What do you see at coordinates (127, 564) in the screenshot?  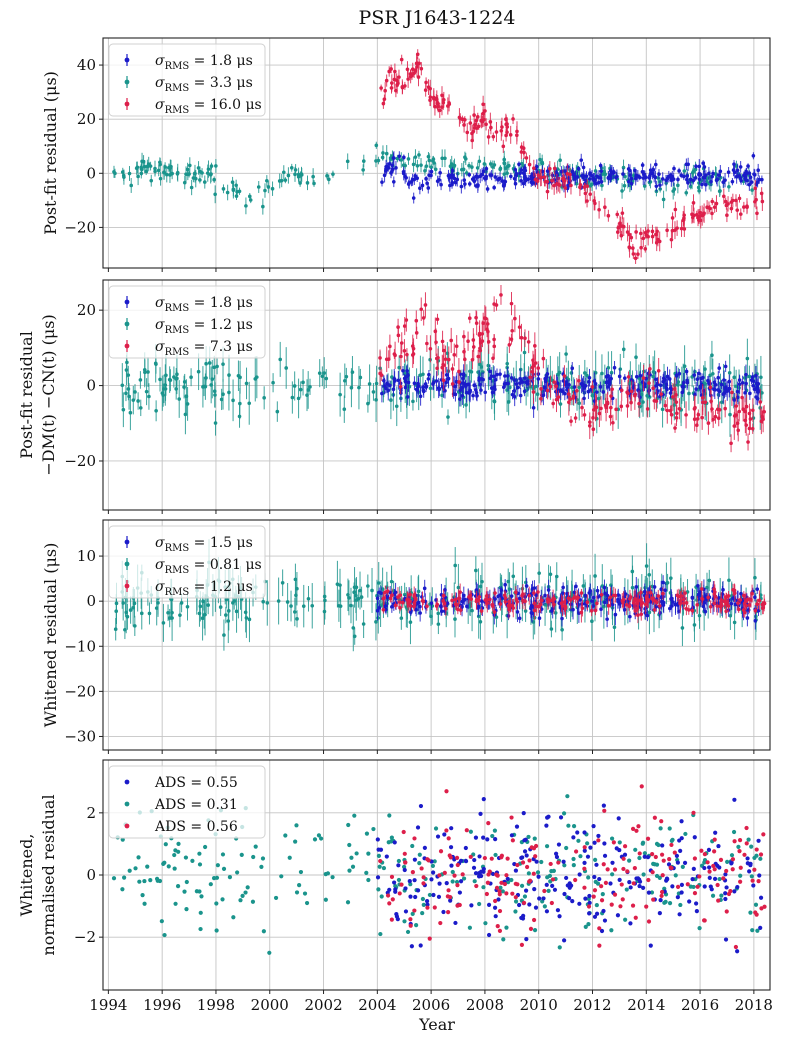 I see `legend-marker` at bounding box center [127, 564].